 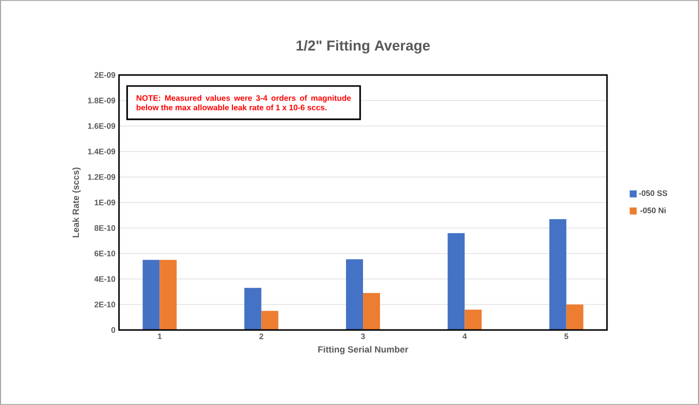 What do you see at coordinates (363, 47) in the screenshot?
I see `chart-title: 1/2" Fitting Average` at bounding box center [363, 47].